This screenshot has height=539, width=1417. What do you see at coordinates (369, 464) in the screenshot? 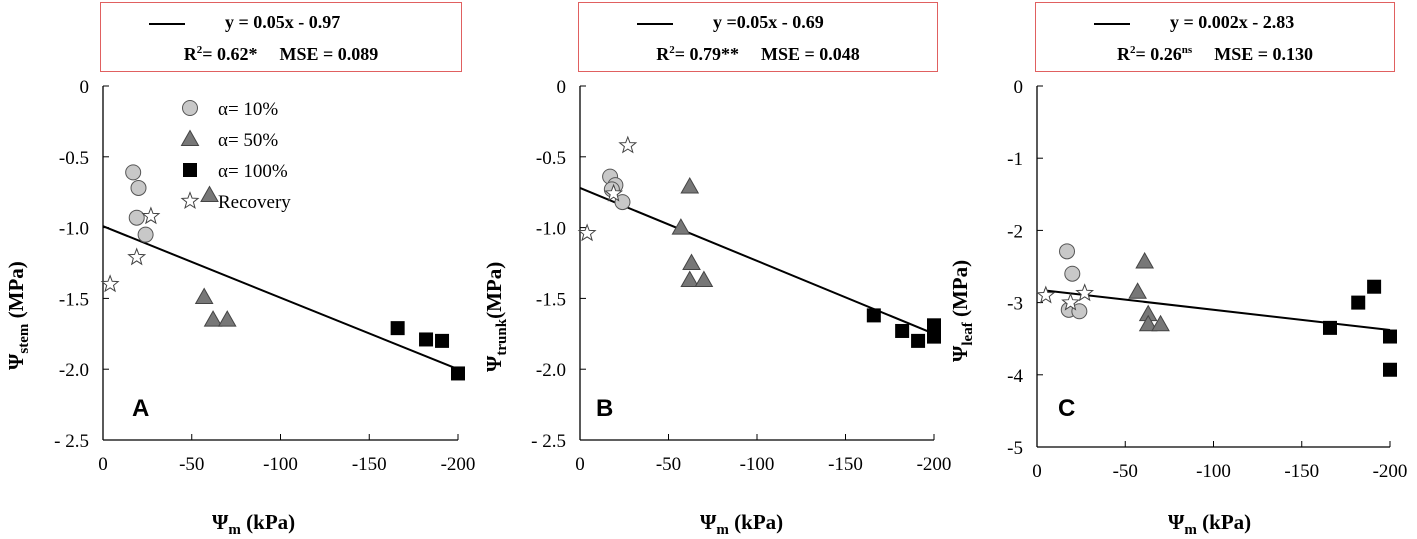
I see `x-tick-label: -150` at bounding box center [369, 464].